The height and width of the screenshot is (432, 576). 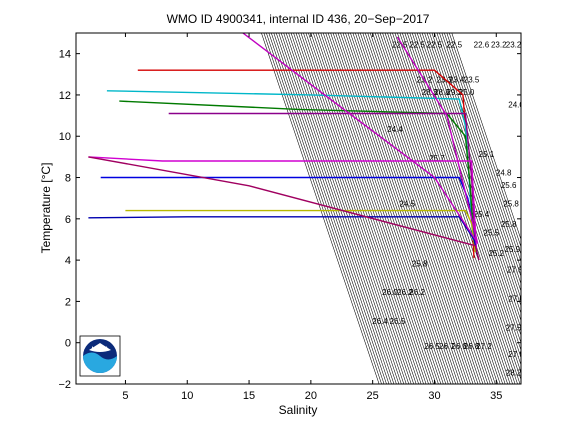 I want to click on x-tick-label: 25, so click(x=373, y=396).